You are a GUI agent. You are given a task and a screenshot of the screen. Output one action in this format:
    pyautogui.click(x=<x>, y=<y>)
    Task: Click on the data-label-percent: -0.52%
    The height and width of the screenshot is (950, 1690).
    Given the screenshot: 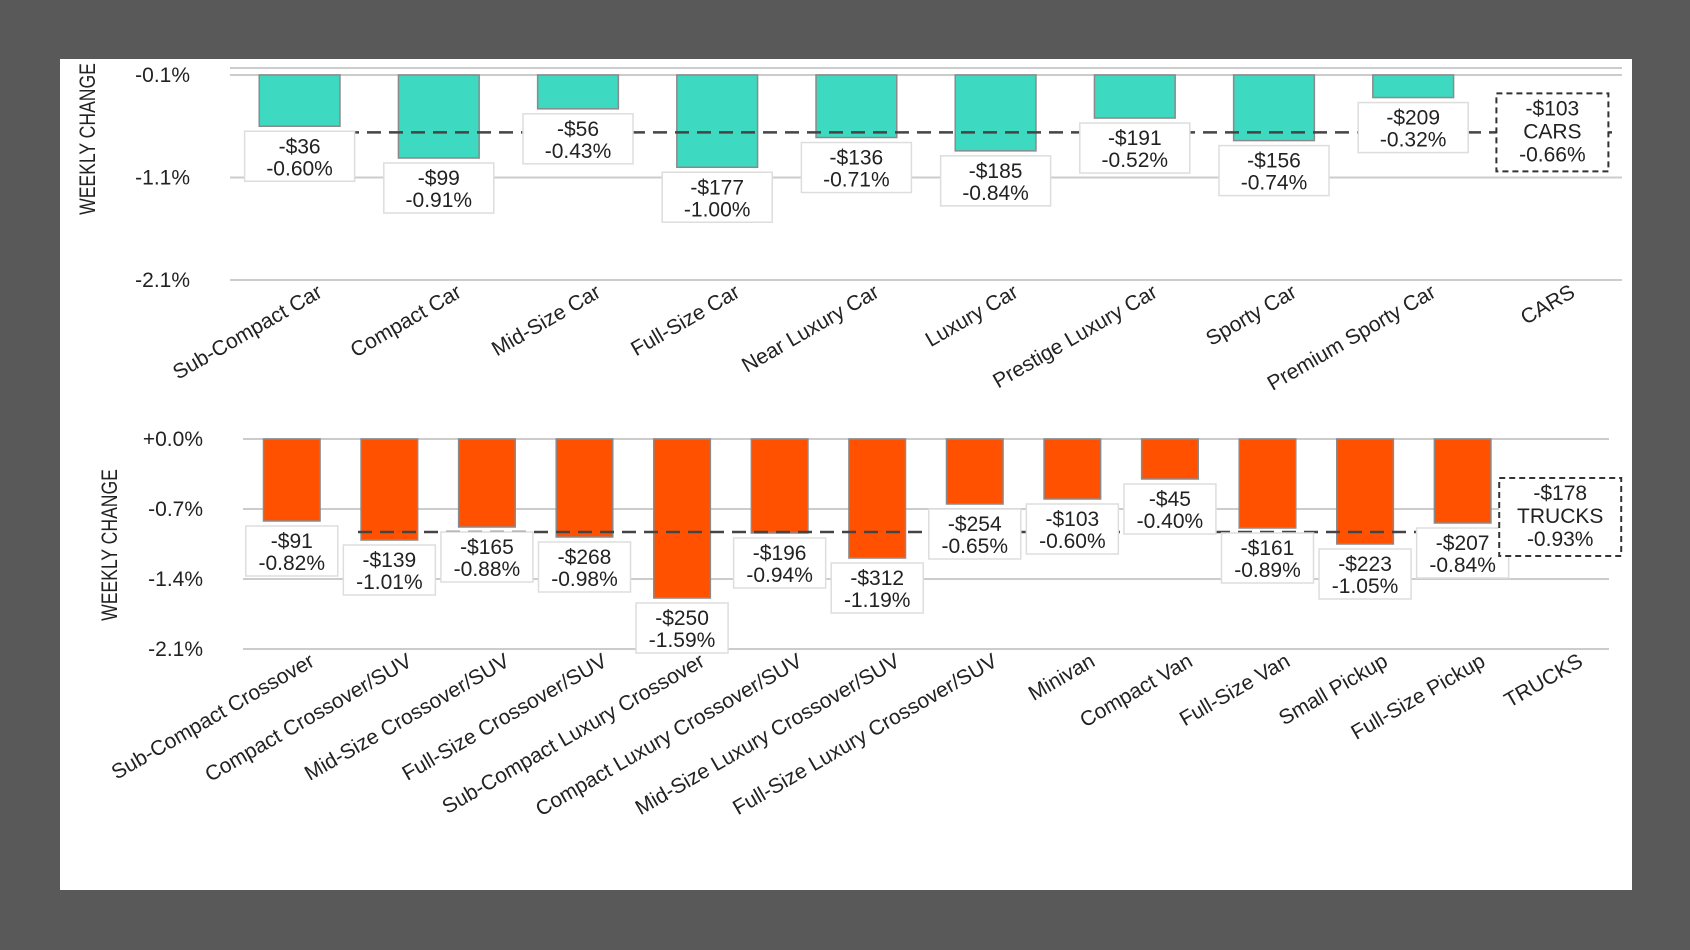 What is the action you would take?
    pyautogui.click(x=1135, y=160)
    